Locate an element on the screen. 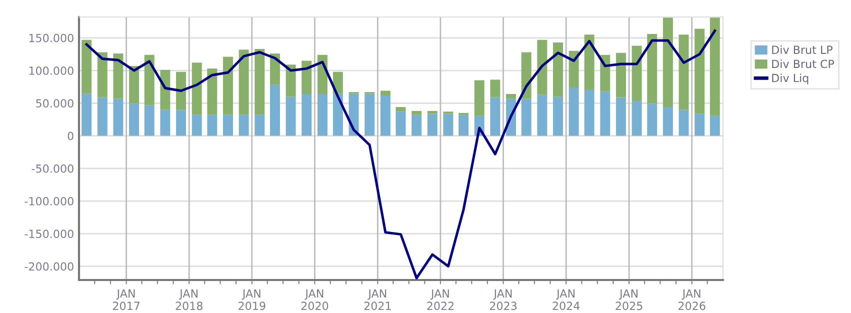 This screenshot has width=851, height=313. x-tick-label: JAN 2025 is located at coordinates (629, 299).